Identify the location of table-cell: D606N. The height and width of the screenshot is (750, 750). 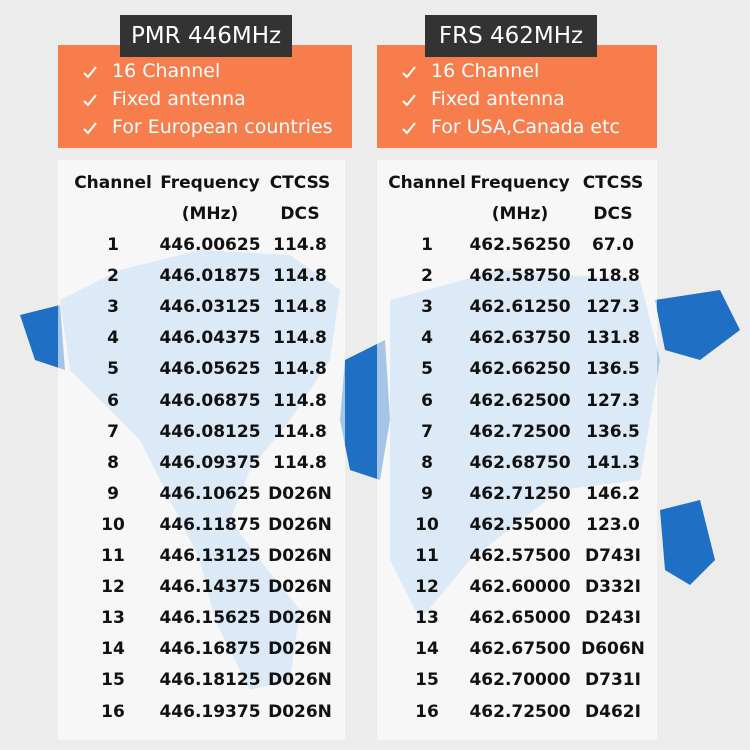
(613, 649).